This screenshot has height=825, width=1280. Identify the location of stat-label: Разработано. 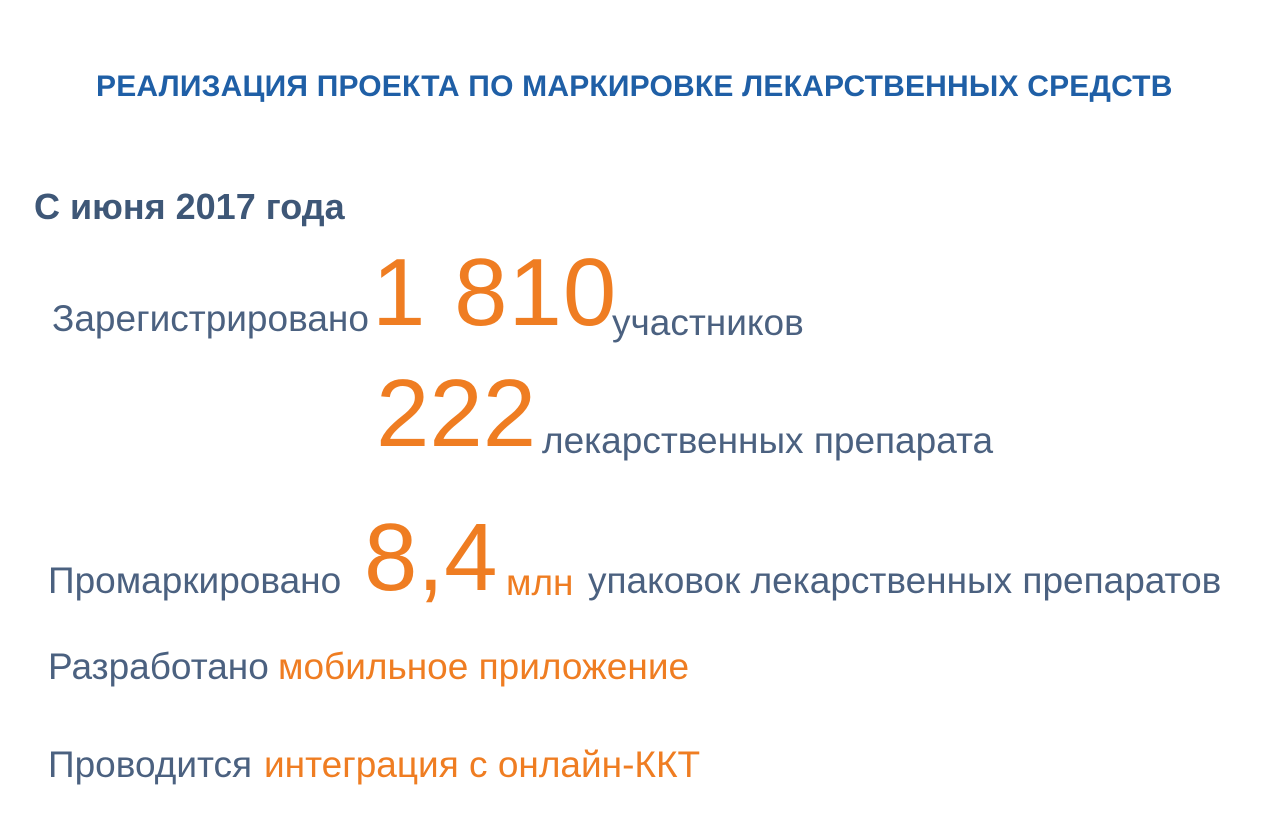
(158, 666).